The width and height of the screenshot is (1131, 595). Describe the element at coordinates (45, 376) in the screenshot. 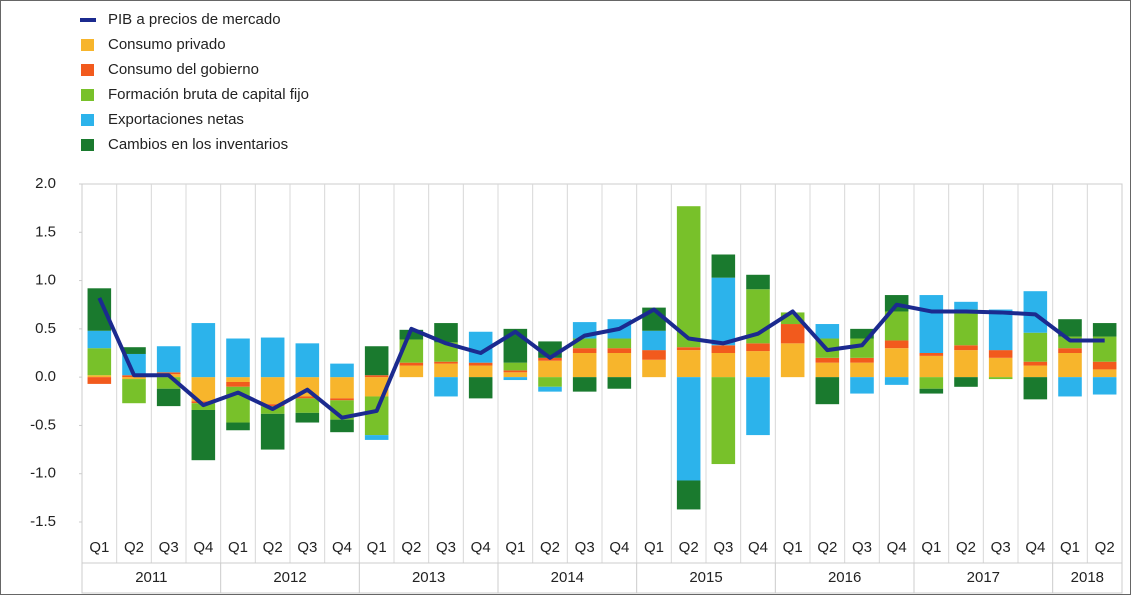

I see `y-tick-label: 0.0` at that location.